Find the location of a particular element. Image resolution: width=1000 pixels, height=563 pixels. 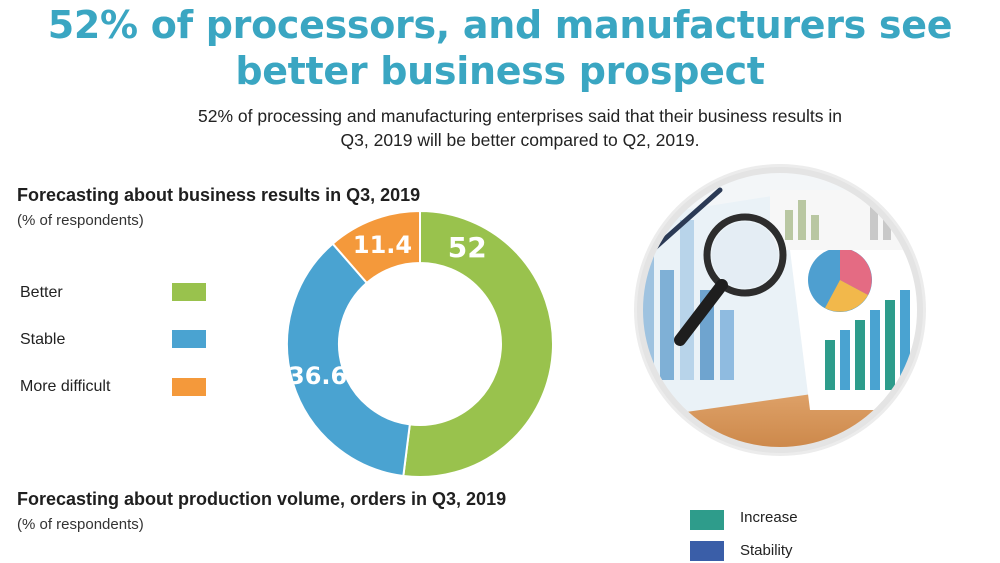

legend2-label-stability: Stability is located at coordinates (766, 550).